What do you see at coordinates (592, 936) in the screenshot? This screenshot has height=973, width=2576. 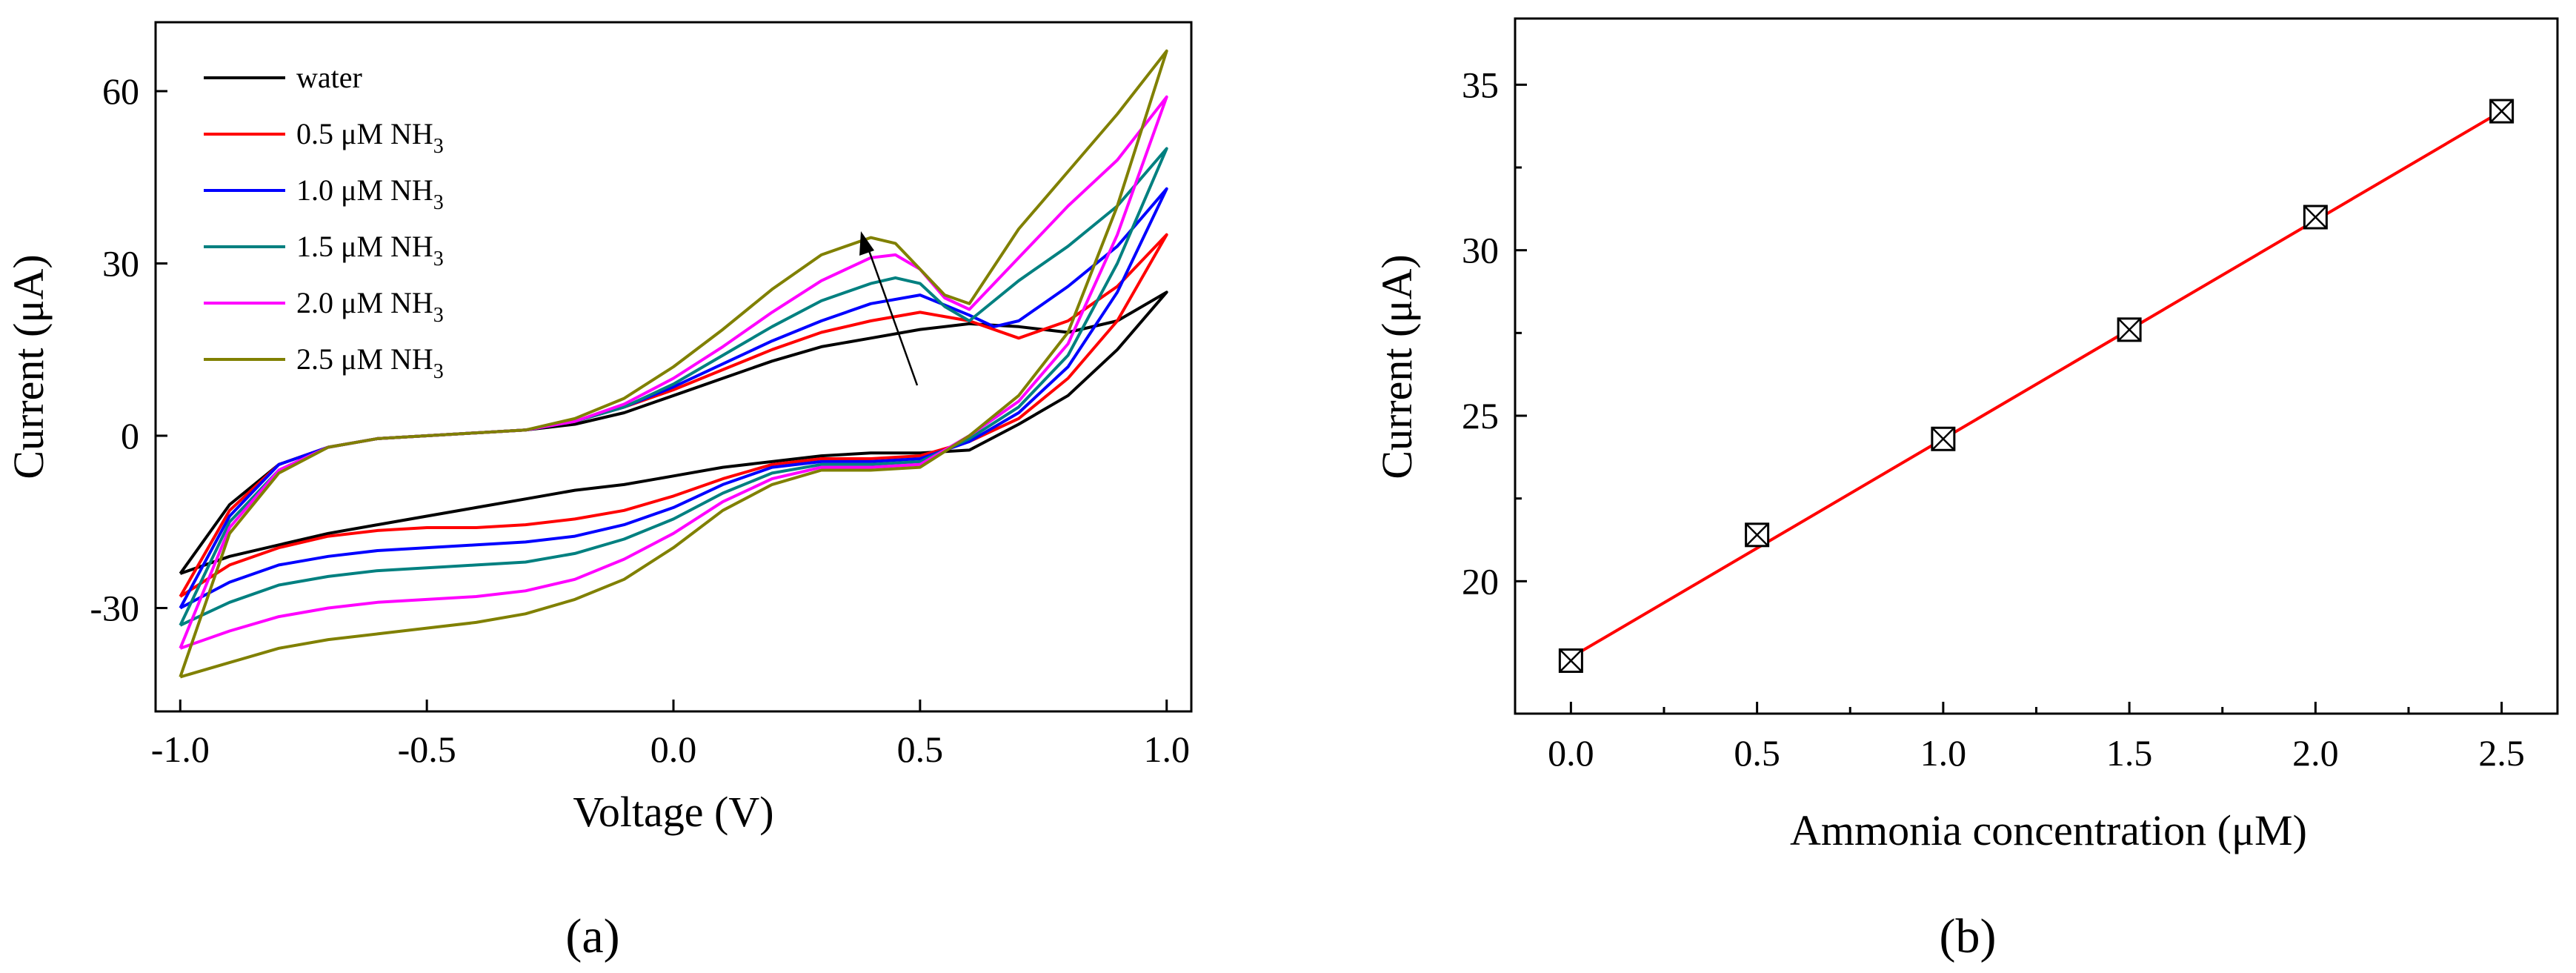 I see `panel-label-a: (a)` at bounding box center [592, 936].